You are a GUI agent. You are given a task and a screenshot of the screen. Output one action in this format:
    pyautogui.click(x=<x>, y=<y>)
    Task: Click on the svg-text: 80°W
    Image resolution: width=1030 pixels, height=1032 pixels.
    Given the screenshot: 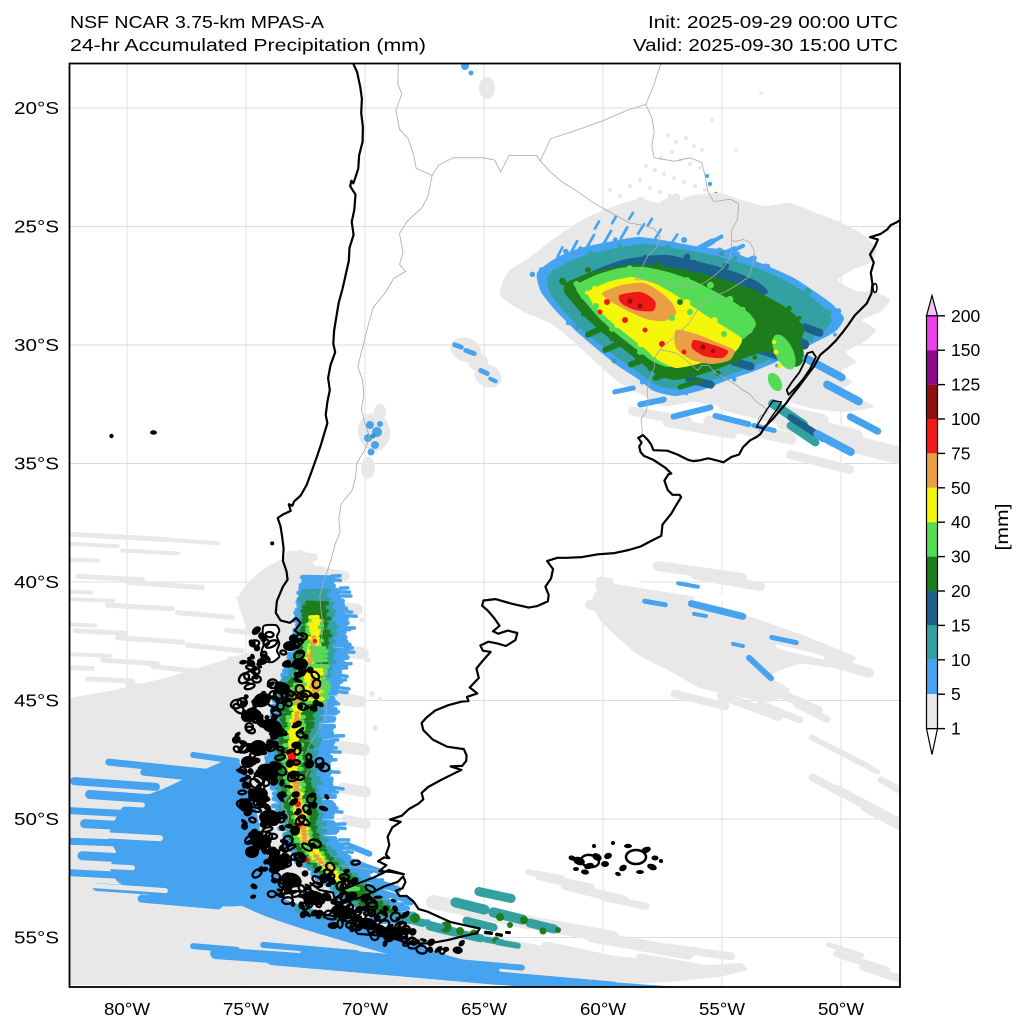 What is the action you would take?
    pyautogui.click(x=127, y=1009)
    